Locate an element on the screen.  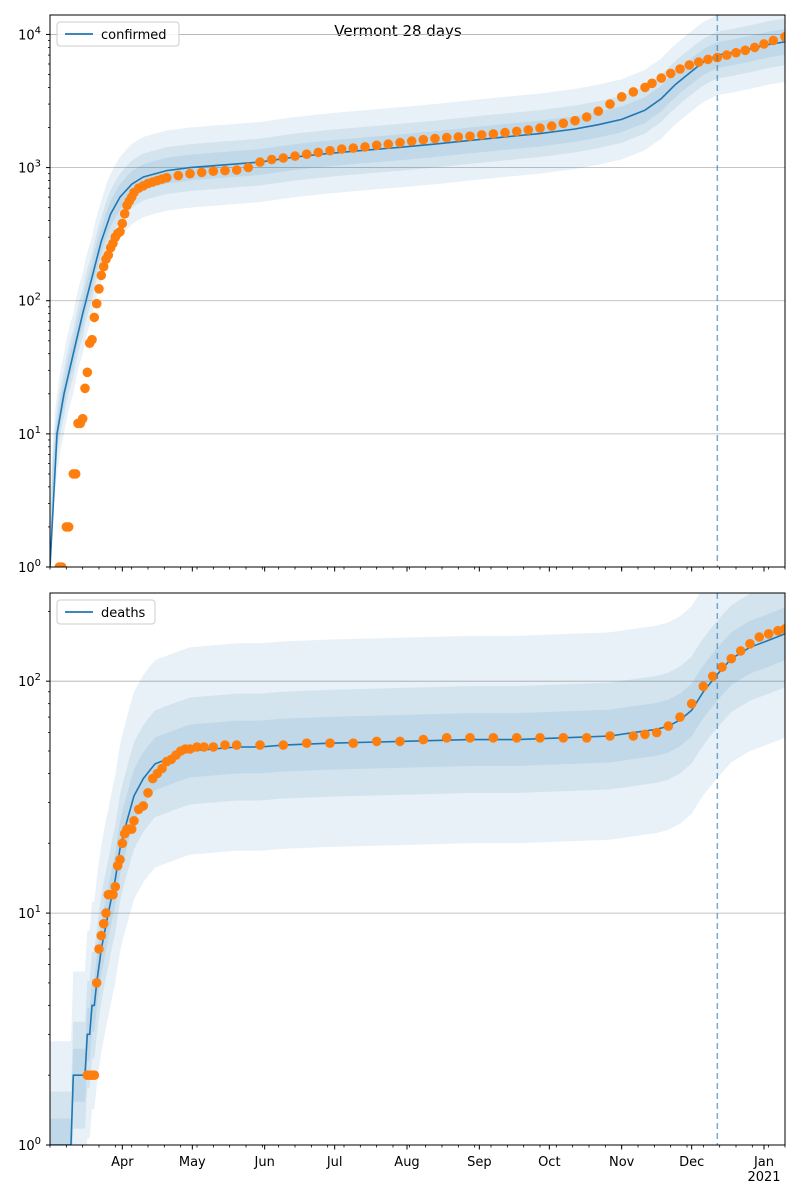
x-tick-label: Sep is located at coordinates (479, 1162).